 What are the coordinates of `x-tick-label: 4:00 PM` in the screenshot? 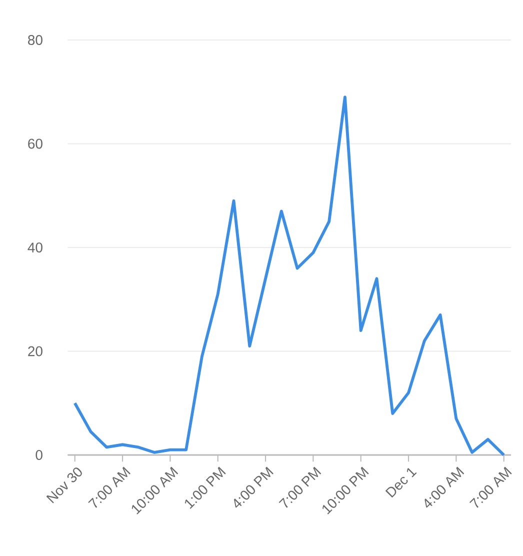 It's located at (254, 487).